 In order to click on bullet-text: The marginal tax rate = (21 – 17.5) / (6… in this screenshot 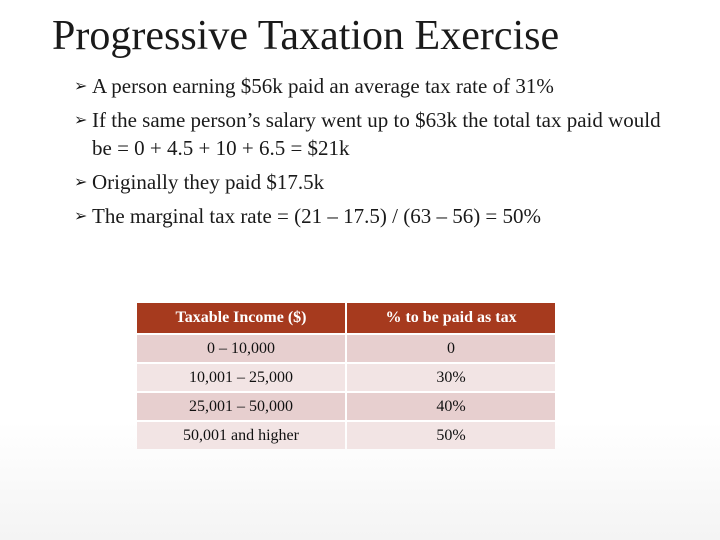, I will do `click(317, 216)`.